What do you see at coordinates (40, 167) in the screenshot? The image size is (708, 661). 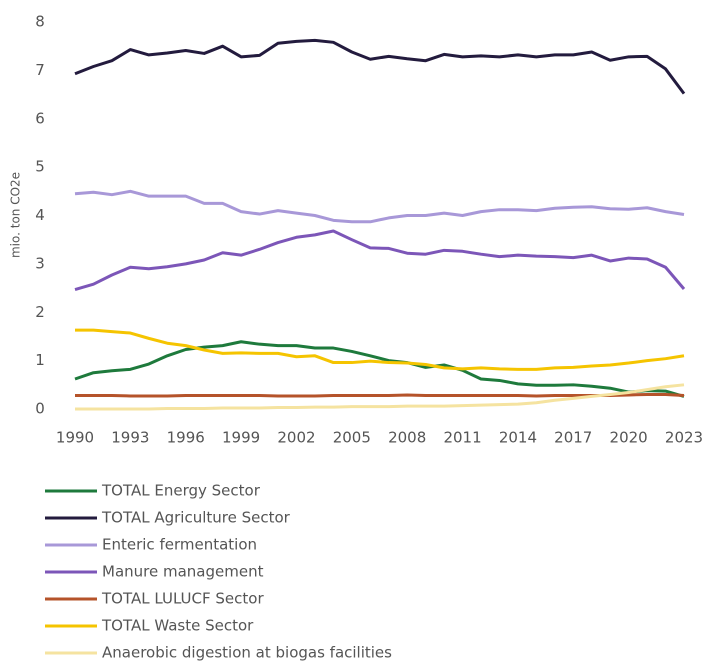 I see `y-tick-label: 5` at bounding box center [40, 167].